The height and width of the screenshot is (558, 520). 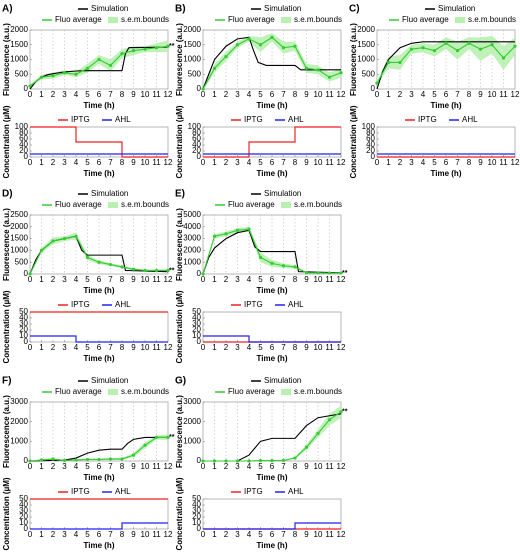 What do you see at coordinates (23, 132) in the screenshot?
I see `y-tick-label: 80` at bounding box center [23, 132].